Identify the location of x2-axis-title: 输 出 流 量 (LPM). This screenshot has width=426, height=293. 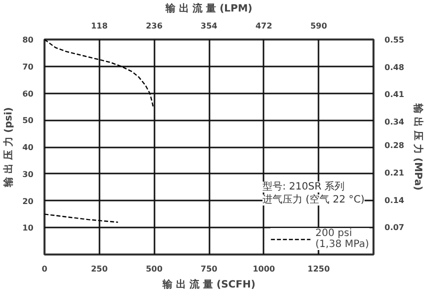
(208, 8).